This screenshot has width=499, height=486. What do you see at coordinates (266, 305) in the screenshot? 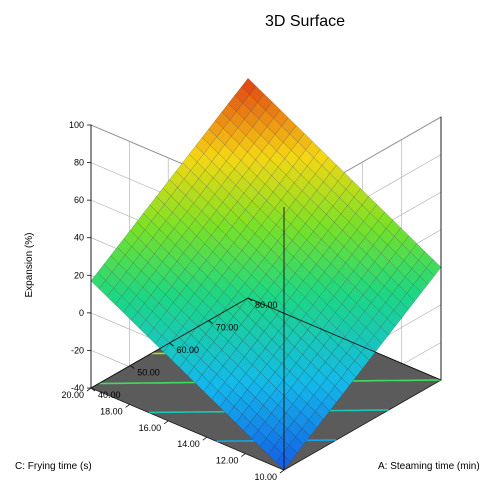
I see `x-tick-label: 80.00` at bounding box center [266, 305].